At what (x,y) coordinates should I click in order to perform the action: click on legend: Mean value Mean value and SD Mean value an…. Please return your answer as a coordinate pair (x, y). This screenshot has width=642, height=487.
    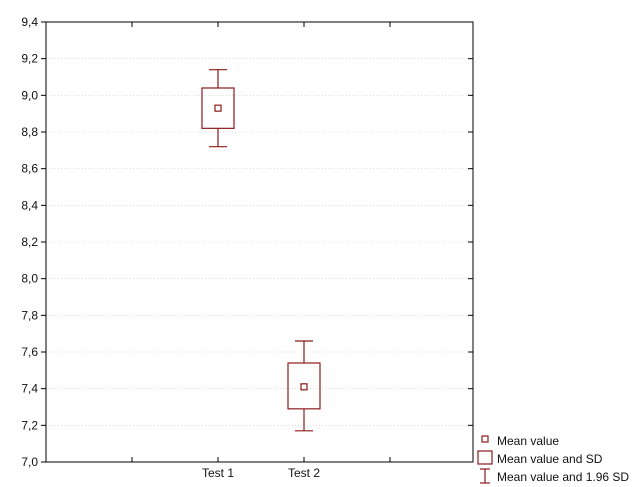
    Looking at the image, I should click on (553, 459).